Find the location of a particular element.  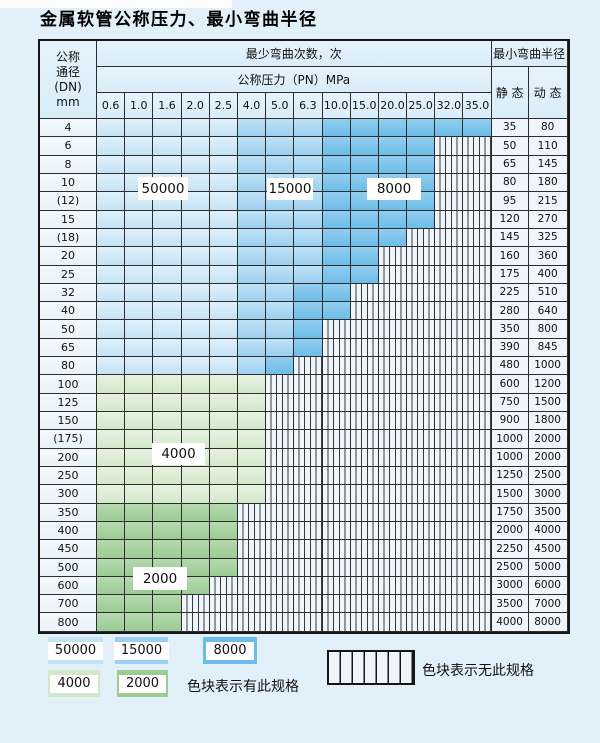

static-radius-cell: 4000 is located at coordinates (510, 622).